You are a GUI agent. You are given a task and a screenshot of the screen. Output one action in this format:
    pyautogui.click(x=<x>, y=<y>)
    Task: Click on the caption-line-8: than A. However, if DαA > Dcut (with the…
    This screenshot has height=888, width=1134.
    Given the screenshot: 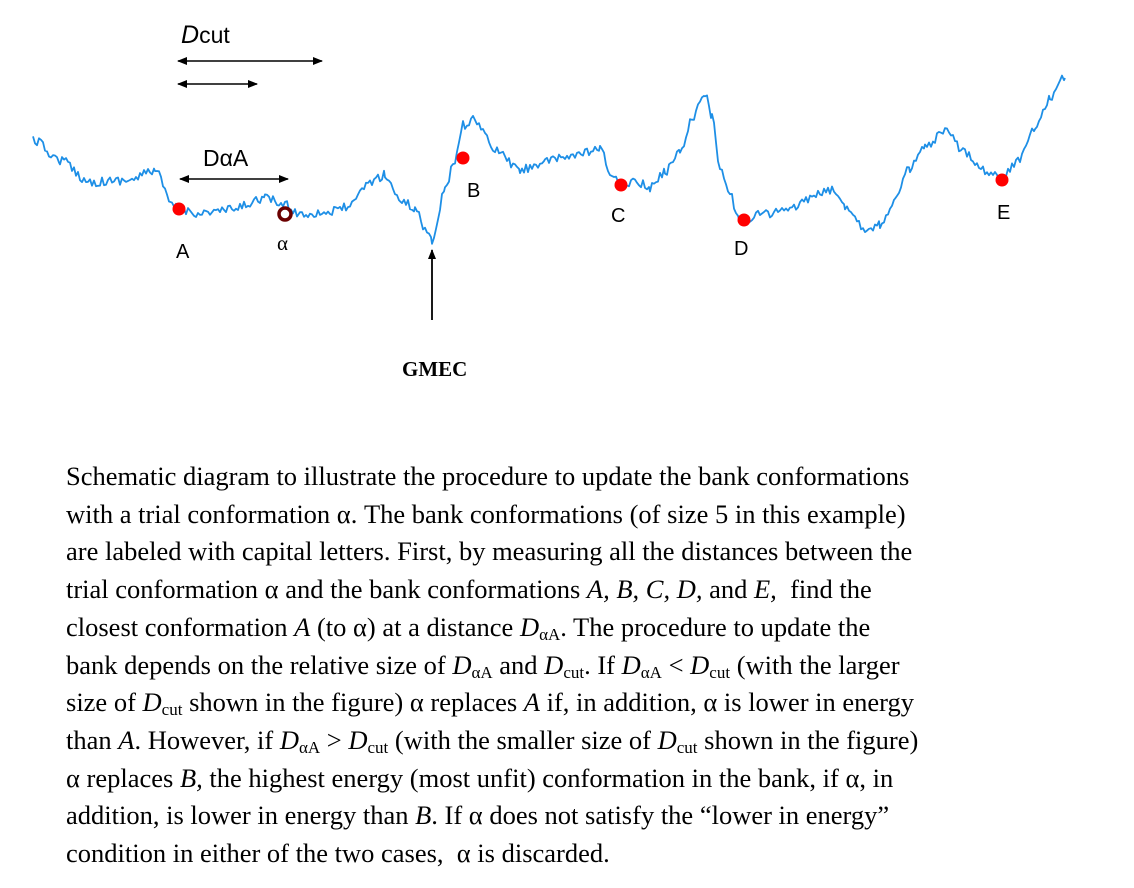 What is the action you would take?
    pyautogui.click(x=586, y=741)
    